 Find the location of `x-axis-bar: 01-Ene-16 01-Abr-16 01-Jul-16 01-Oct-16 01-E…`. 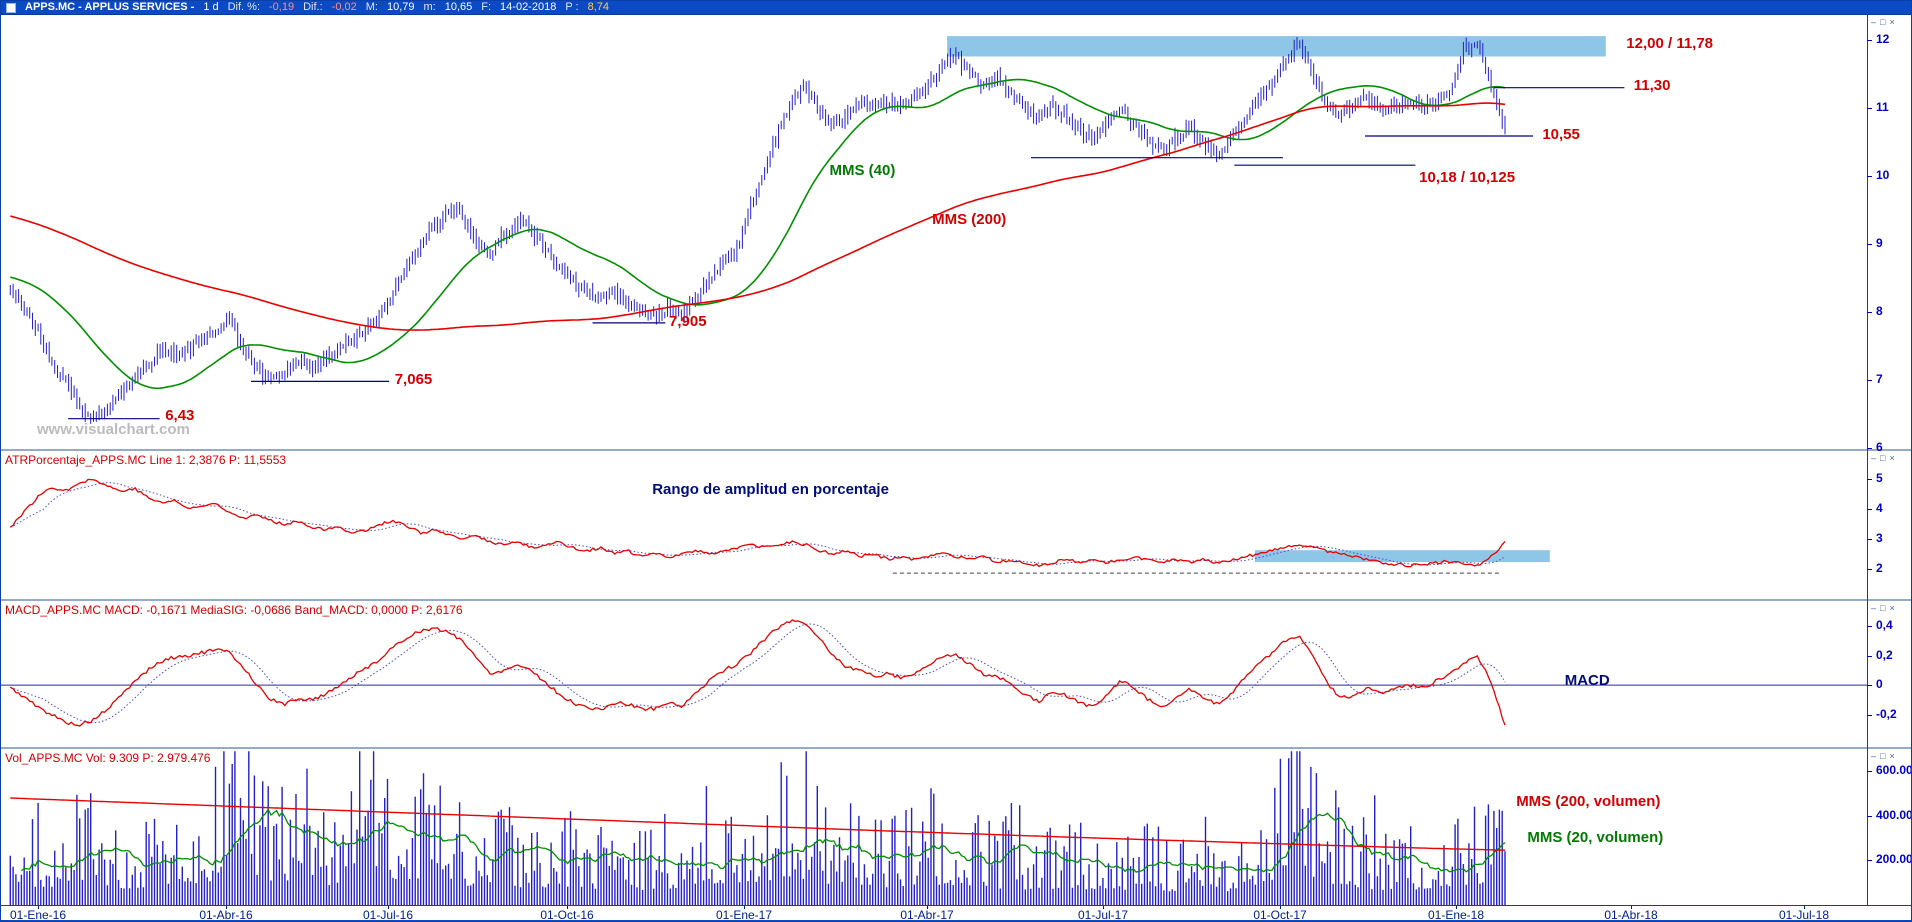

x-axis-bar: 01-Ene-16 01-Abr-16 01-Jul-16 01-Oct-16 01-E… is located at coordinates (956, 913).